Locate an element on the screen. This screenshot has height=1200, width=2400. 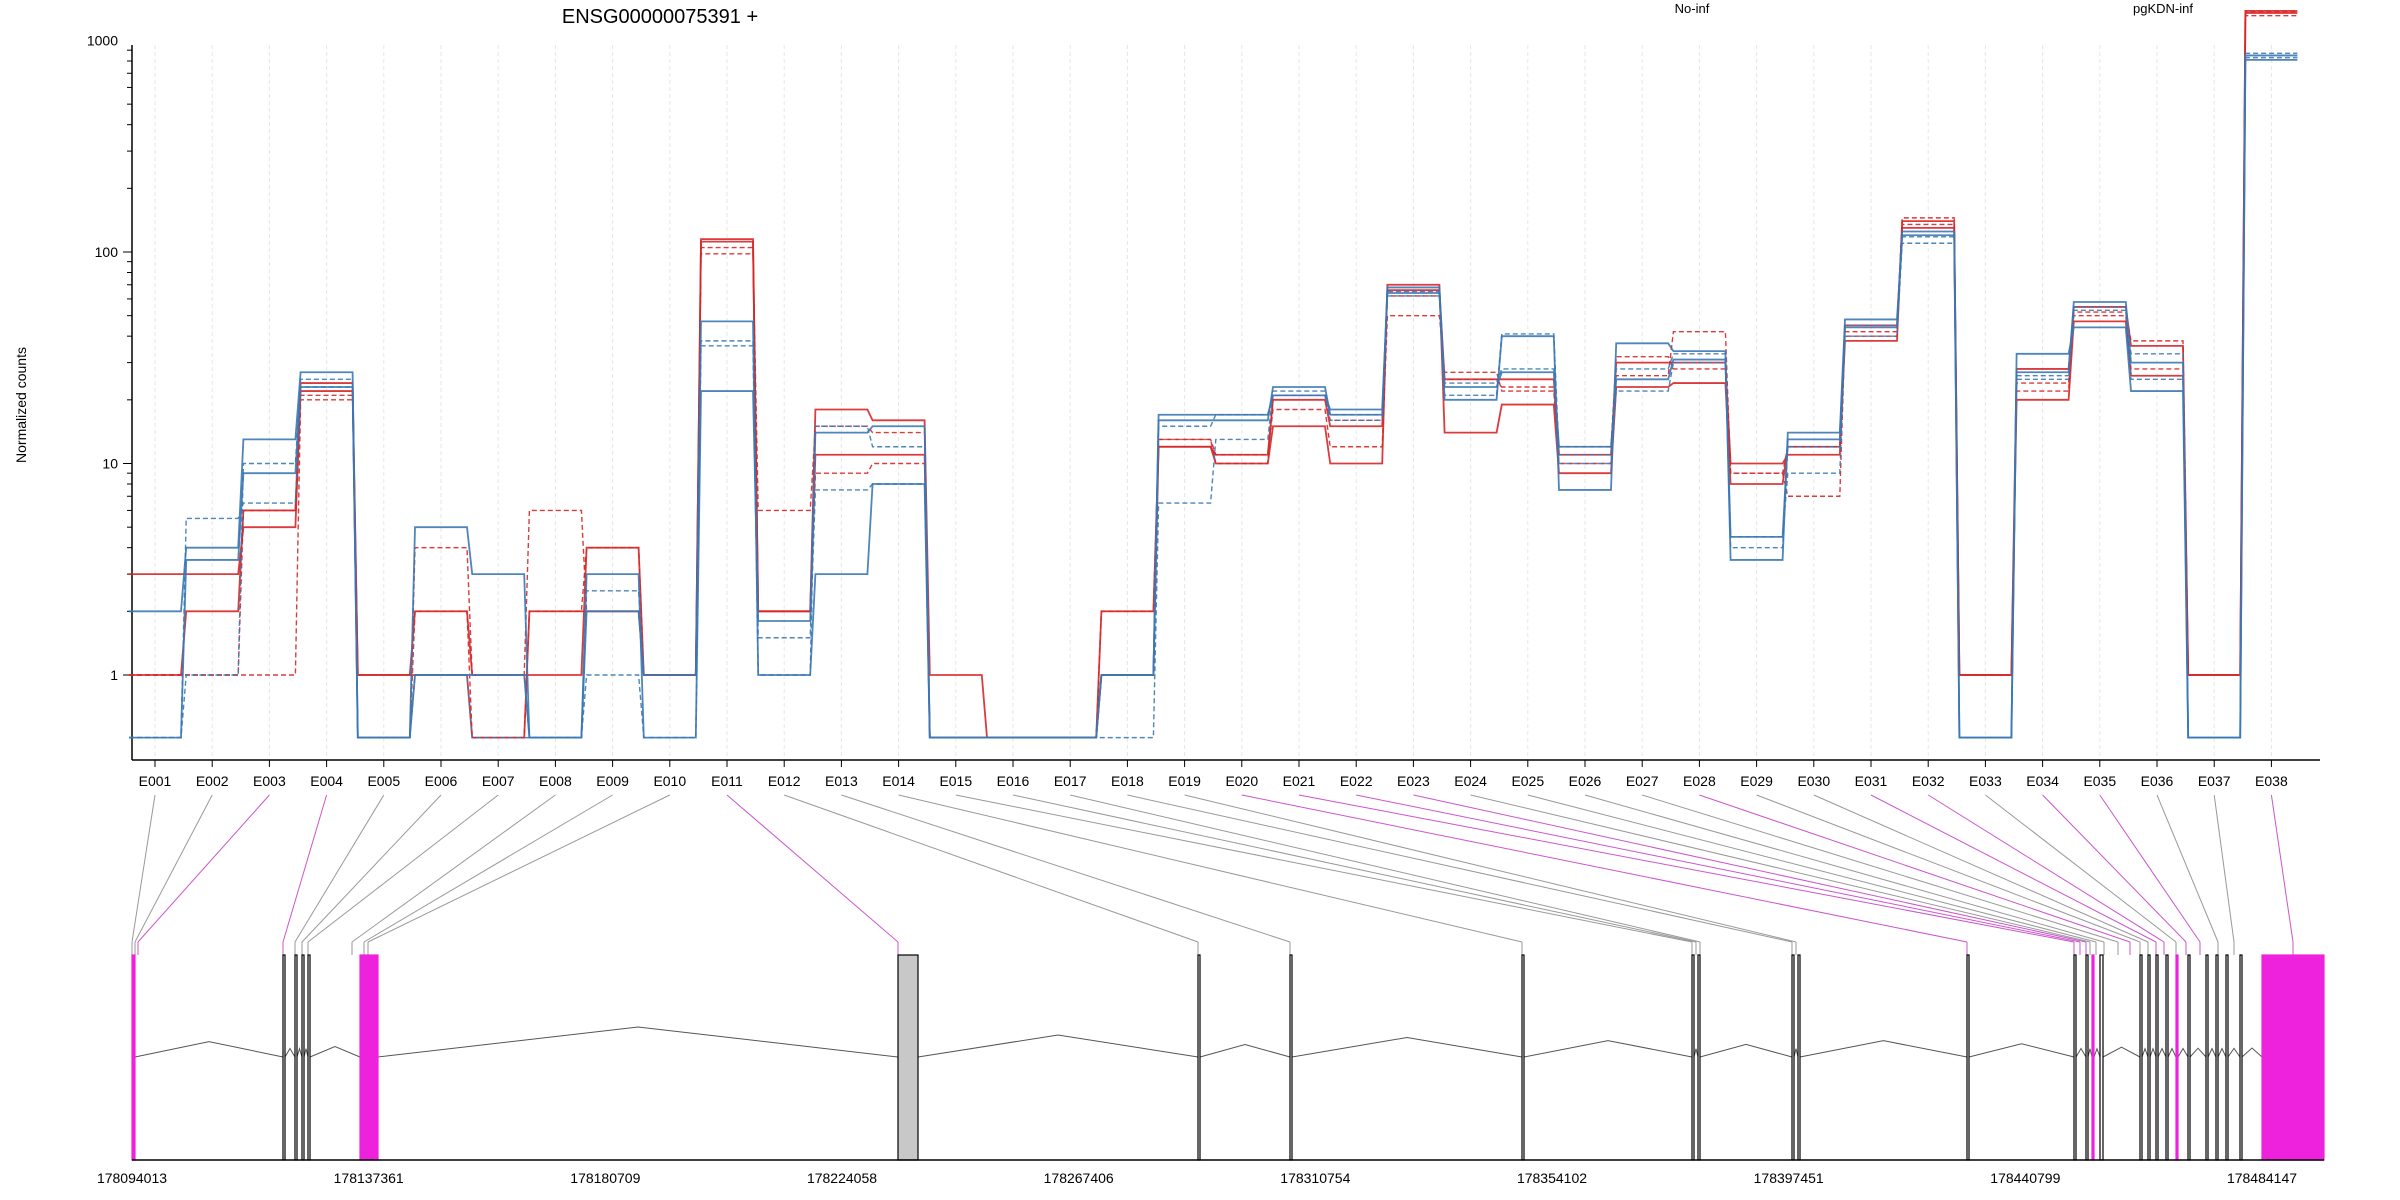
x-tick-label: E014 is located at coordinates (898, 781).